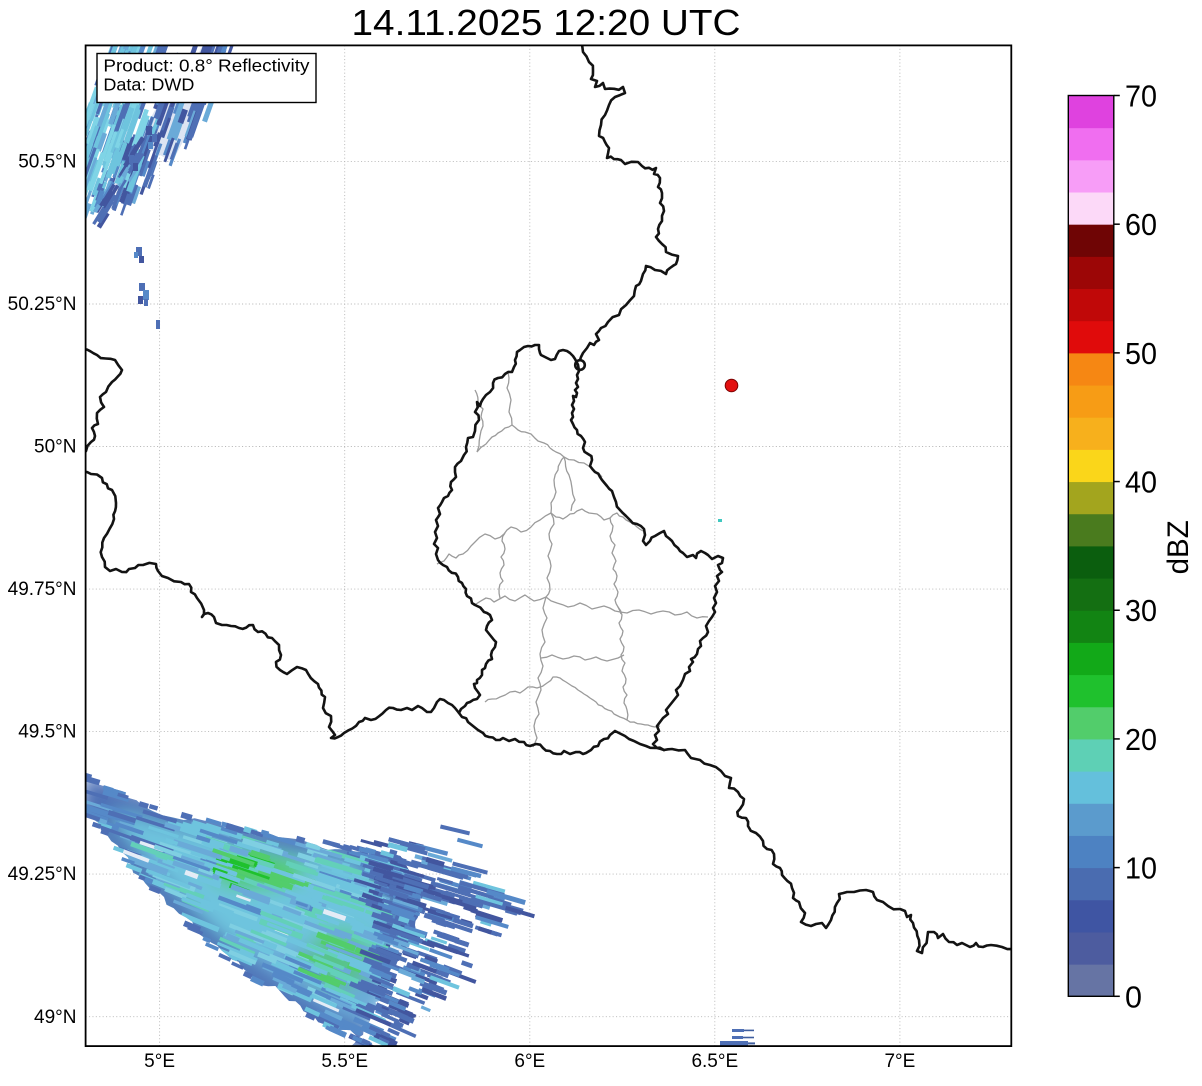 This screenshot has height=1086, width=1202. What do you see at coordinates (42, 304) in the screenshot?
I see `svg-text: 50.25°N` at bounding box center [42, 304].